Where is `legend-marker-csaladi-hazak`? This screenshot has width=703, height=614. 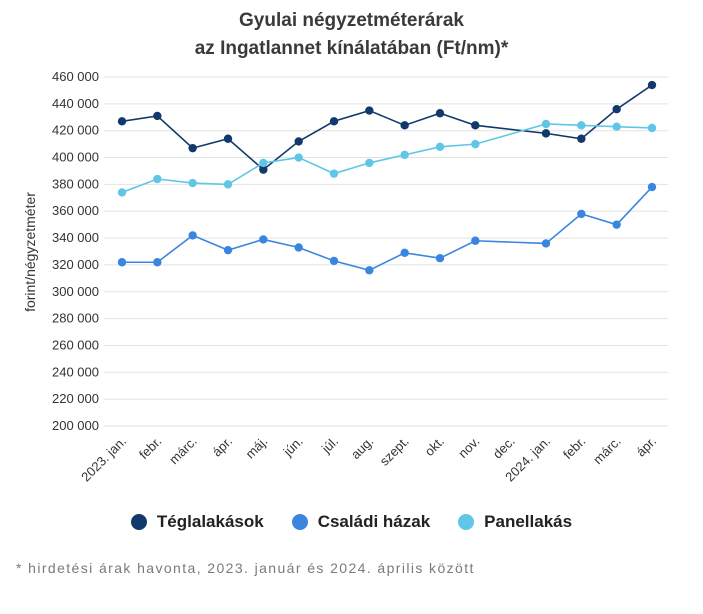 legend-marker-csaladi-hazak is located at coordinates (299, 522).